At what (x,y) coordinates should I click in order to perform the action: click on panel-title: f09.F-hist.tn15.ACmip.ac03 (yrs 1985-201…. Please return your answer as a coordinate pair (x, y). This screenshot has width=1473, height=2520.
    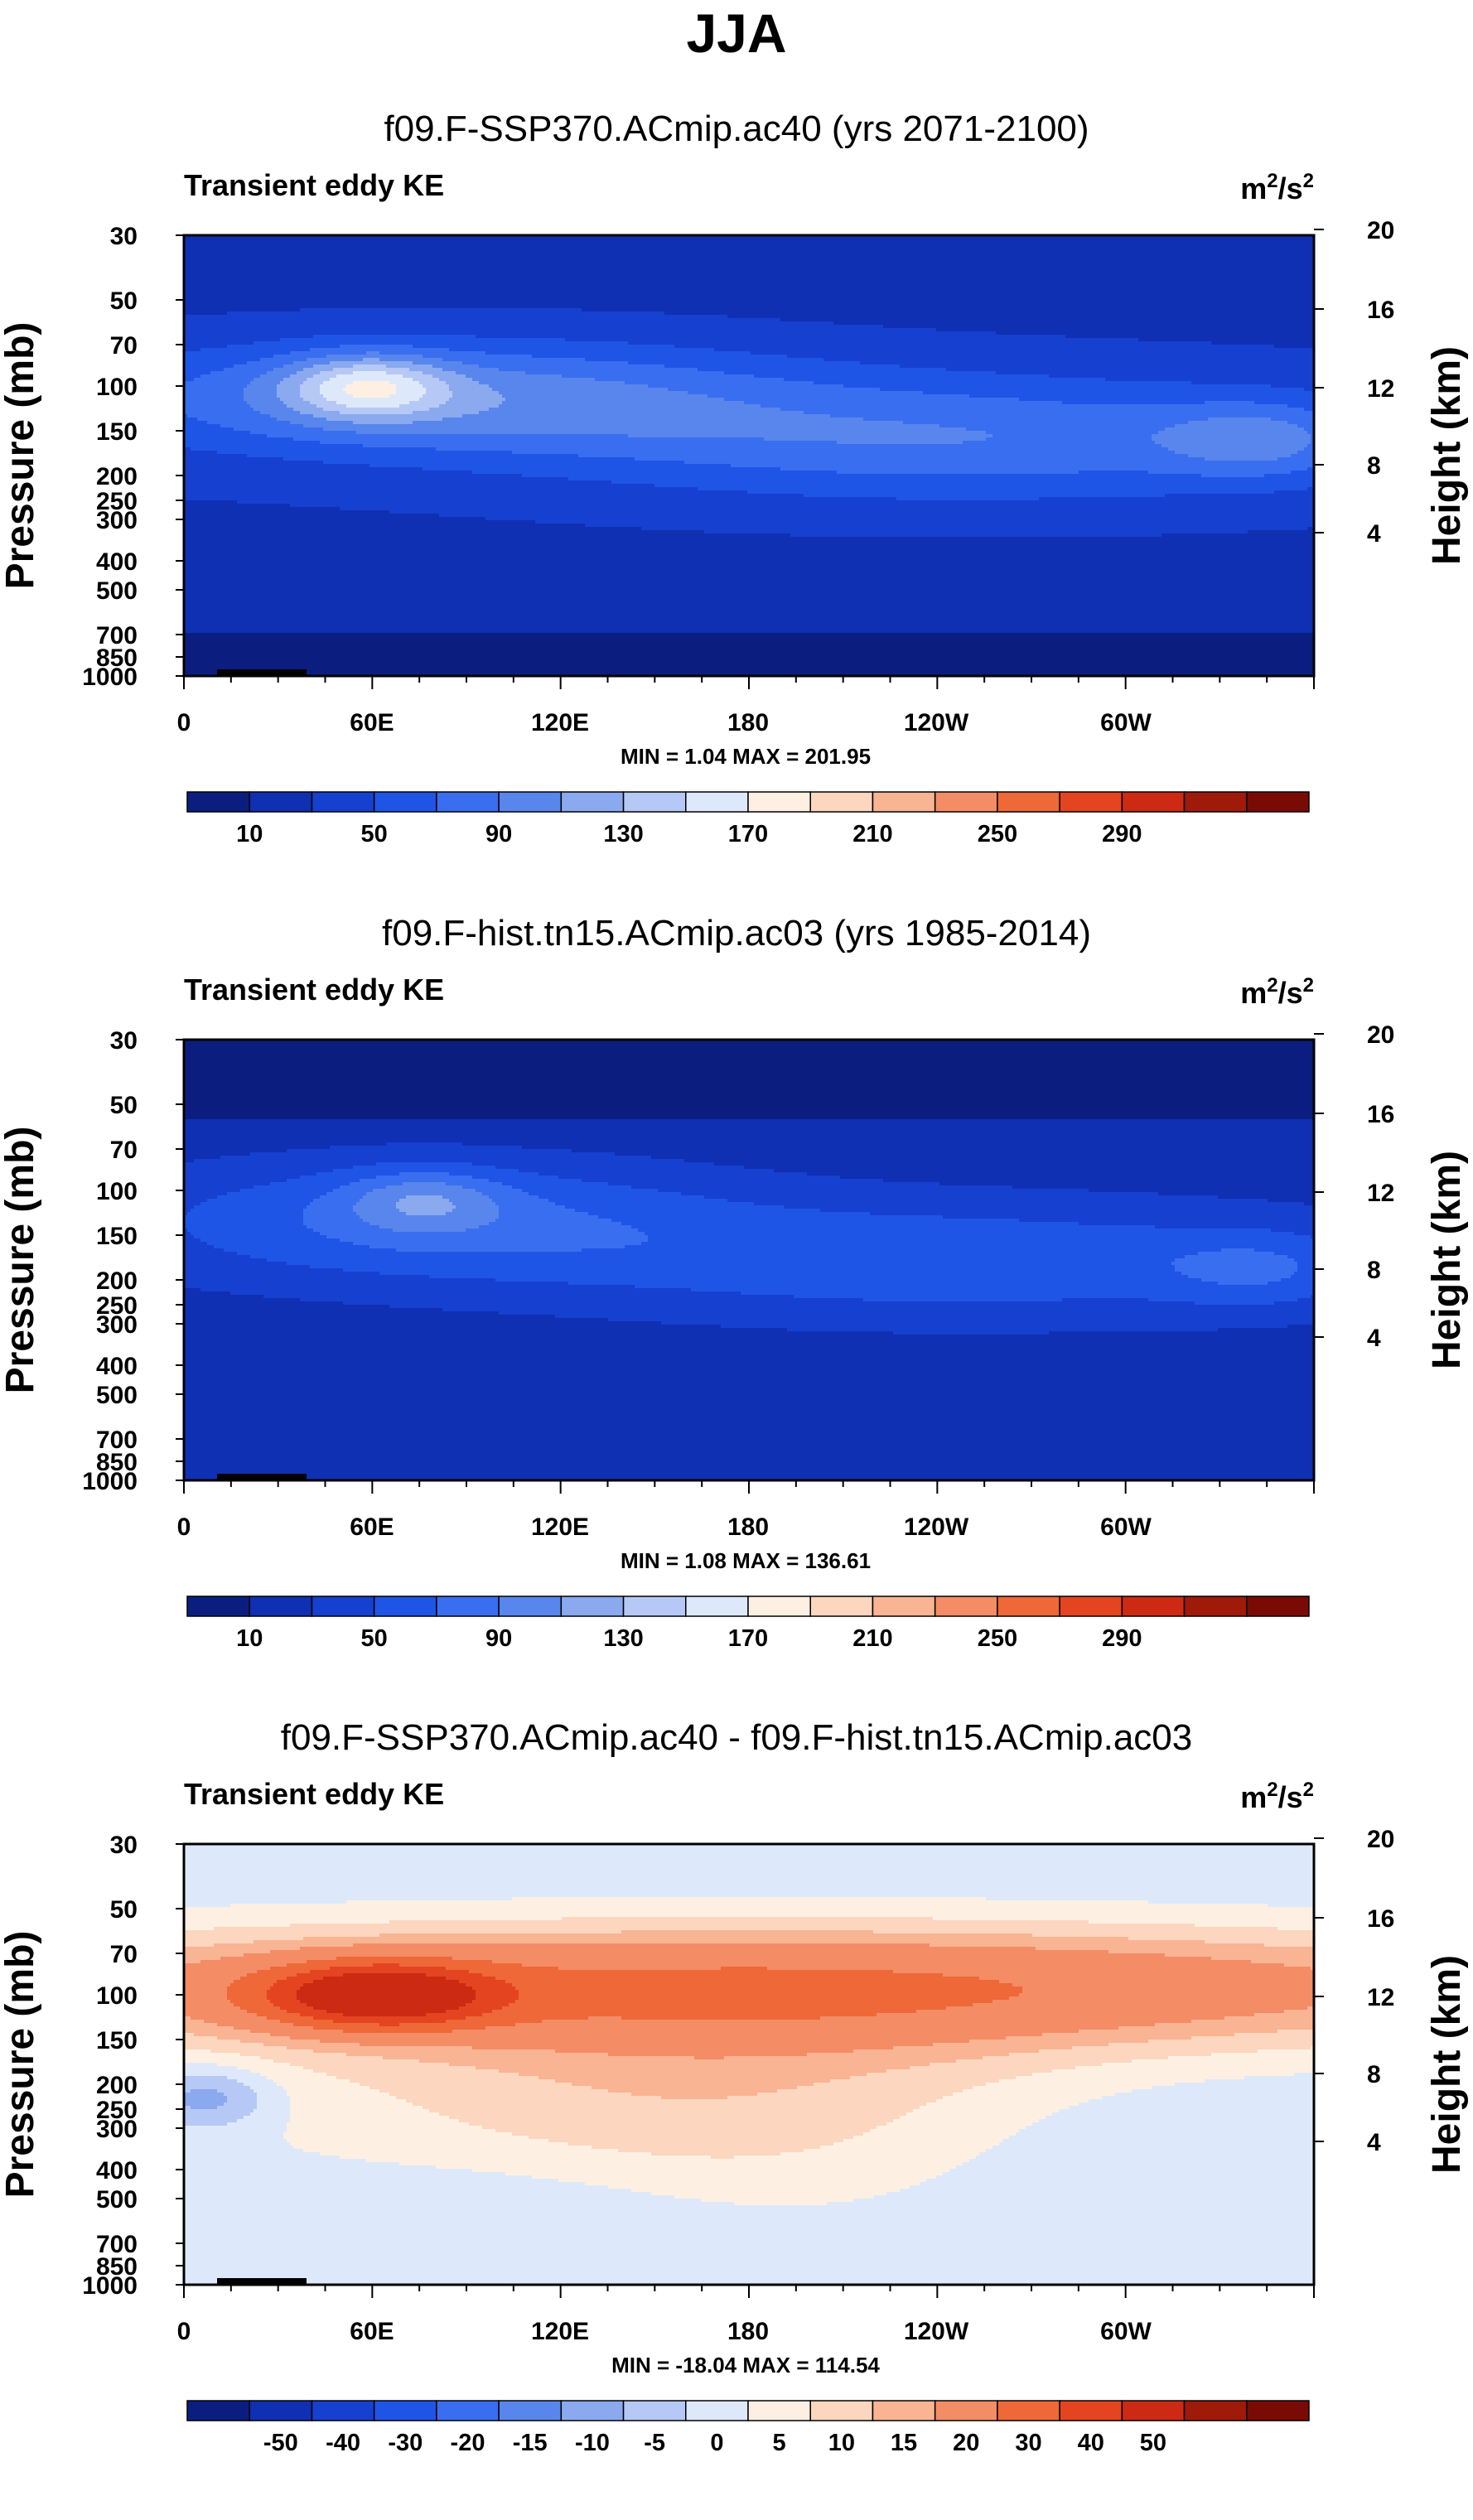
    Looking at the image, I should click on (736, 933).